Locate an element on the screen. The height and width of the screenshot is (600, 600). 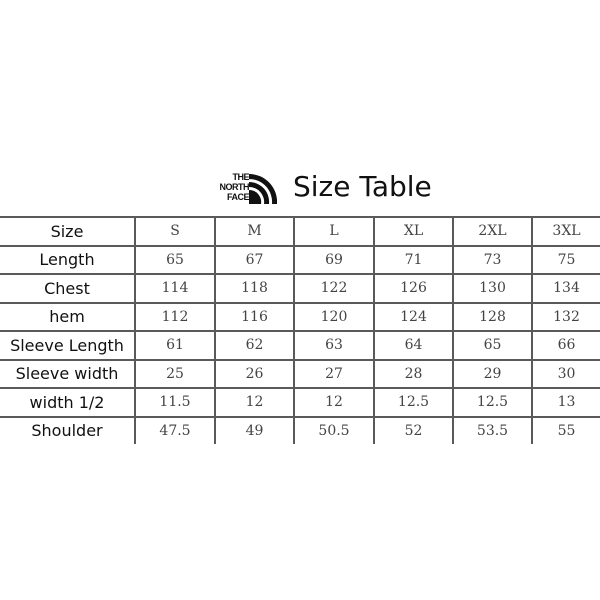
table-cell: 49 is located at coordinates (254, 429).